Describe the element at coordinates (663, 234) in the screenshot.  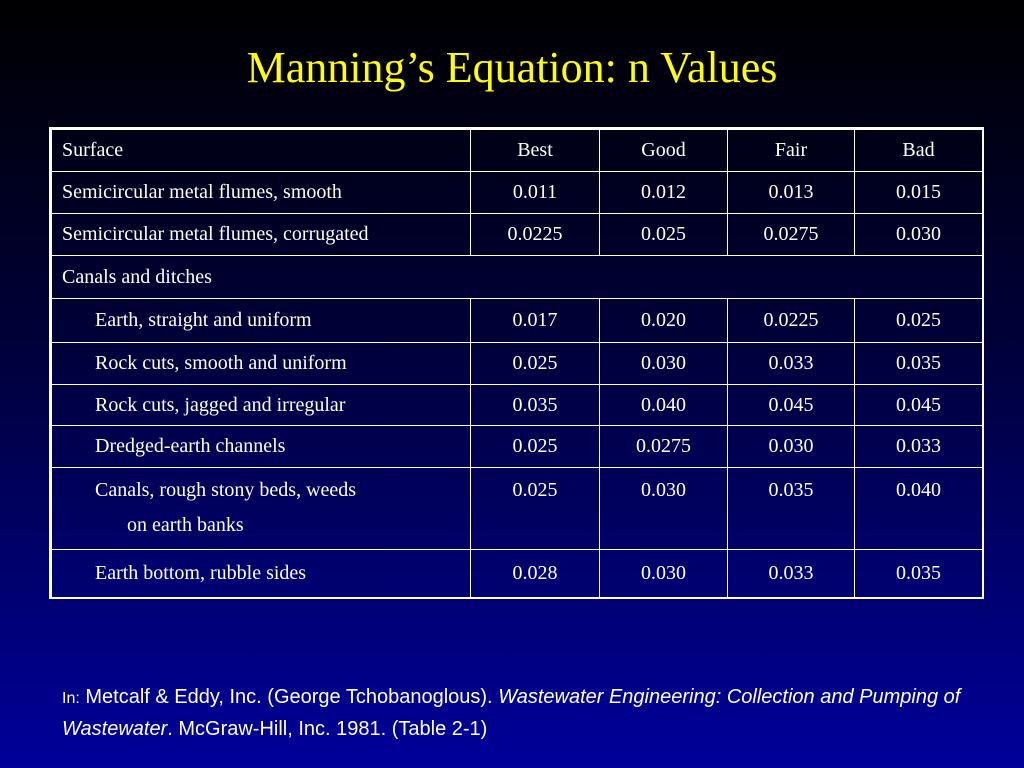
I see `cell-good: 0.025` at that location.